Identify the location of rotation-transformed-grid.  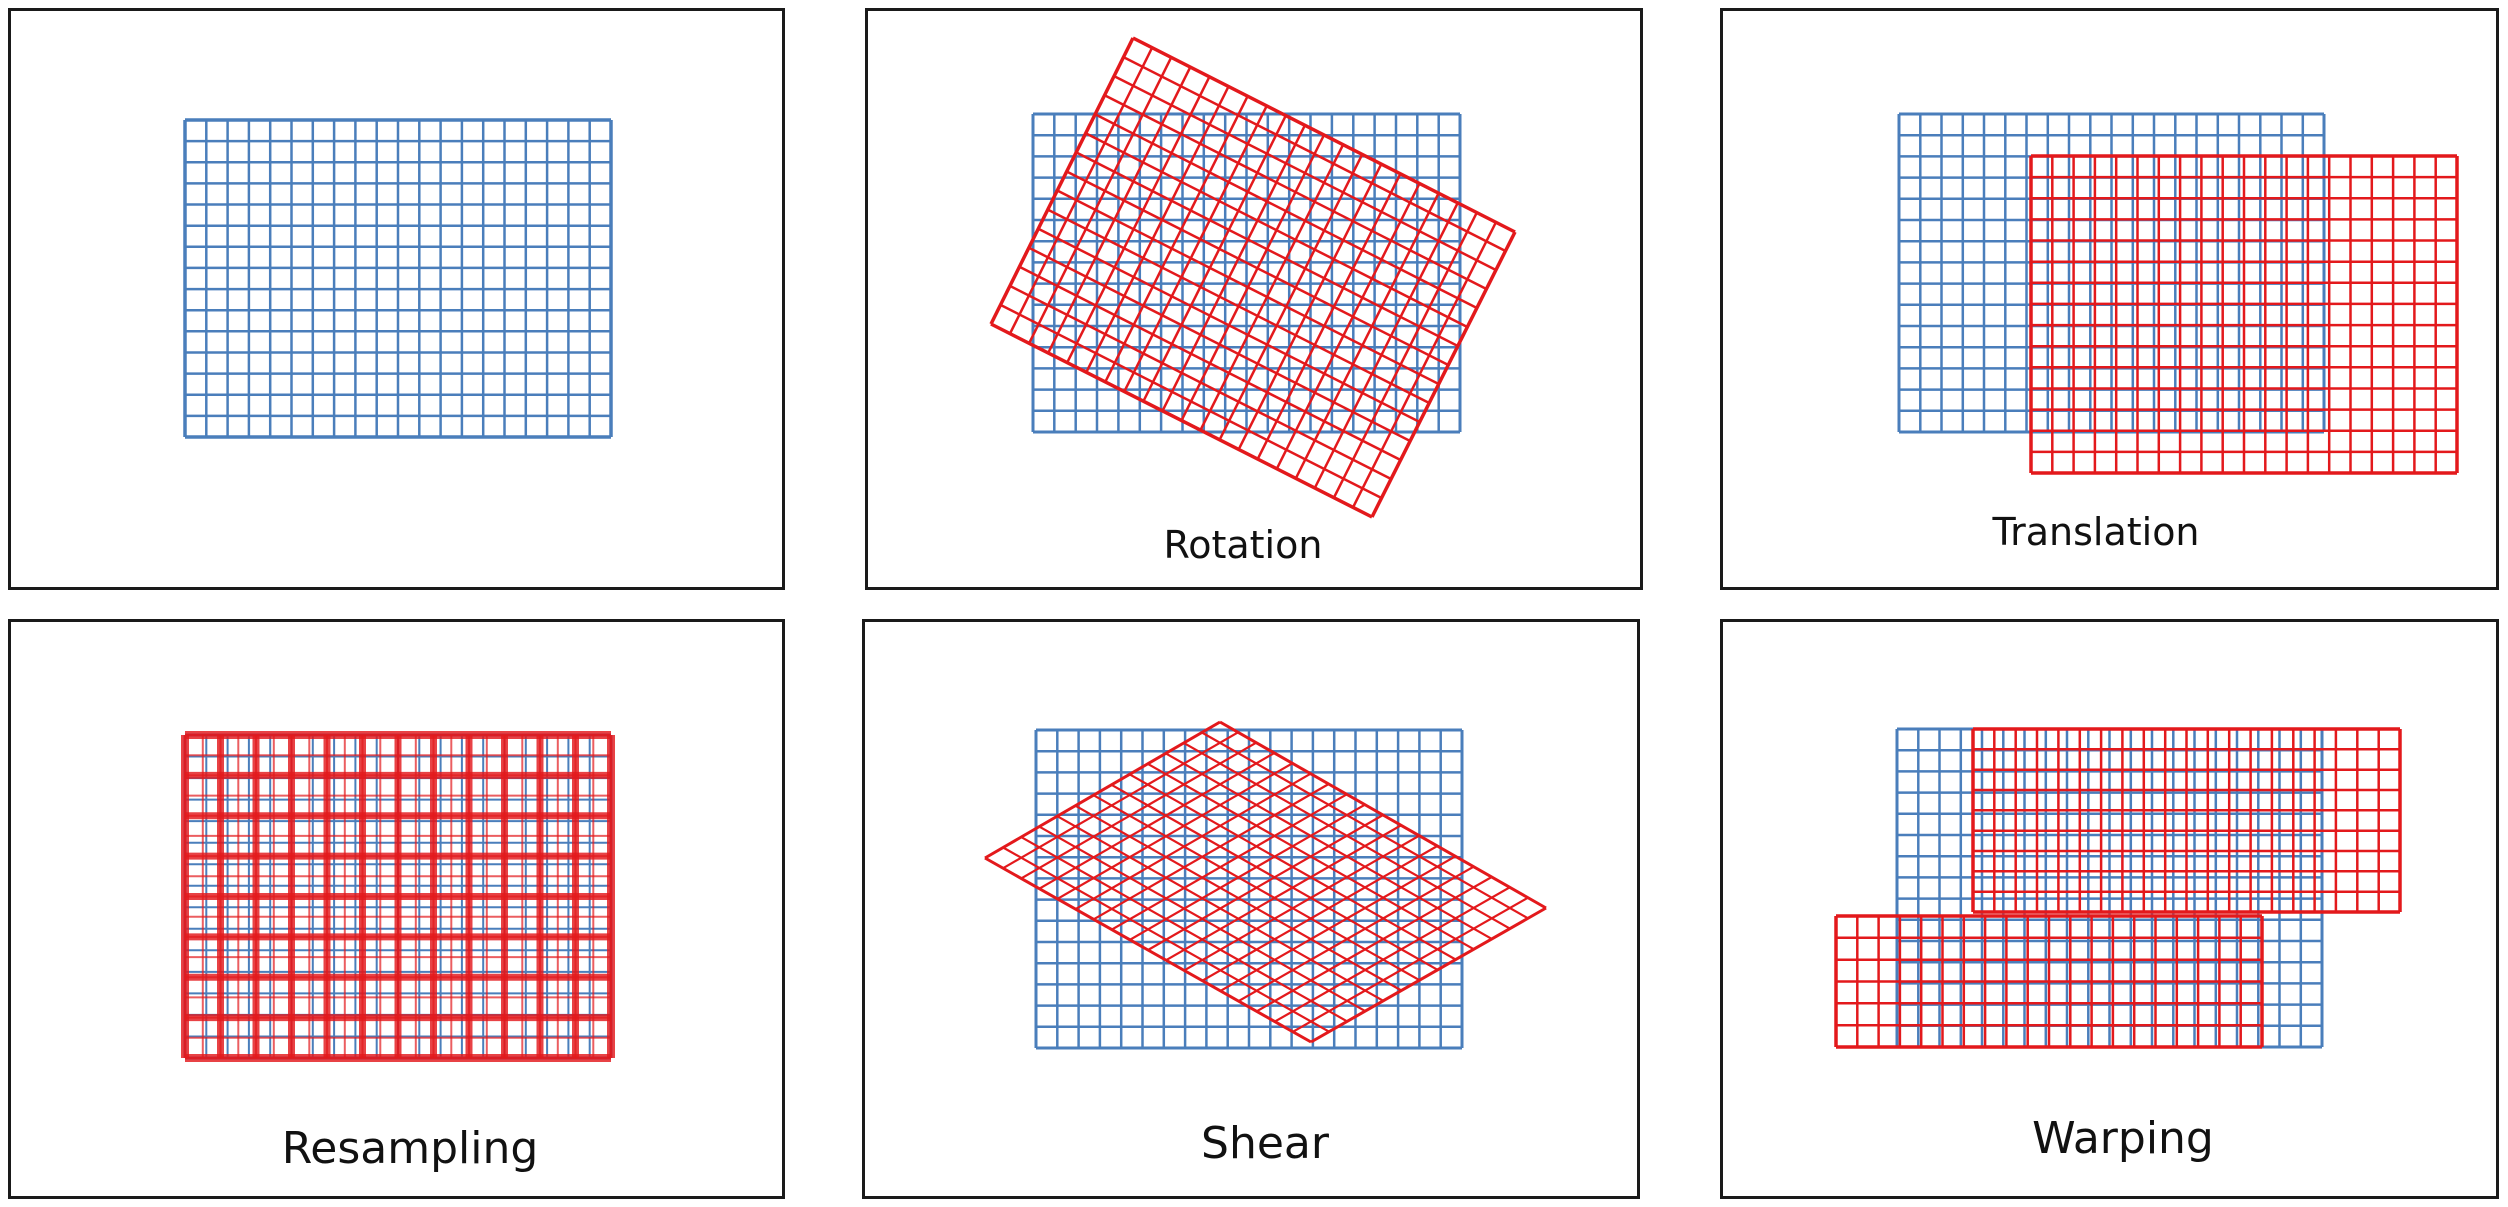
(1253, 277).